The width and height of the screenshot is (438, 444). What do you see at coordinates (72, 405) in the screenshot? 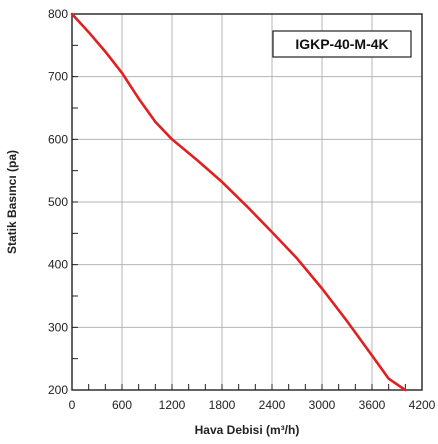
I see `x-tick-label: 0` at bounding box center [72, 405].